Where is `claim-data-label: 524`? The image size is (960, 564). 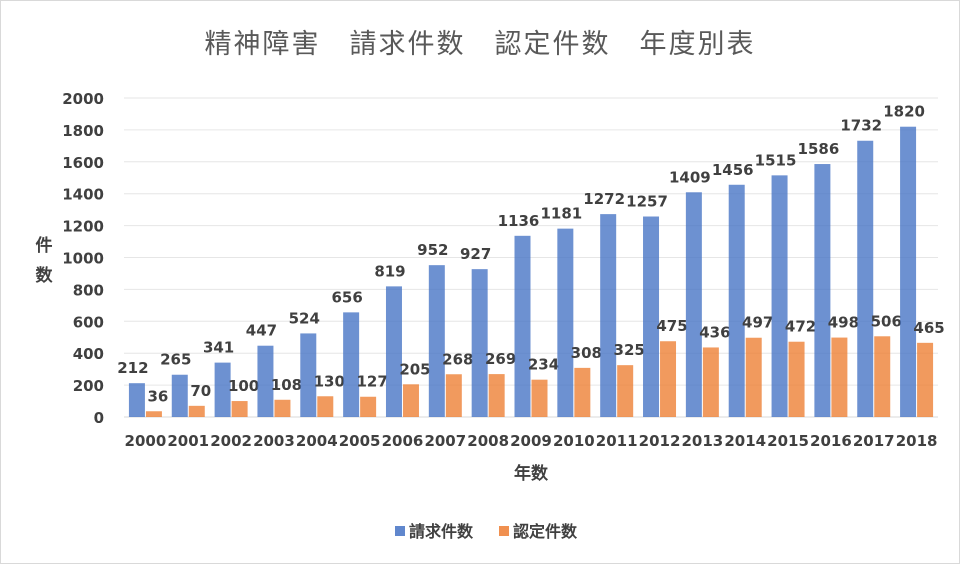 claim-data-label: 524 is located at coordinates (304, 318).